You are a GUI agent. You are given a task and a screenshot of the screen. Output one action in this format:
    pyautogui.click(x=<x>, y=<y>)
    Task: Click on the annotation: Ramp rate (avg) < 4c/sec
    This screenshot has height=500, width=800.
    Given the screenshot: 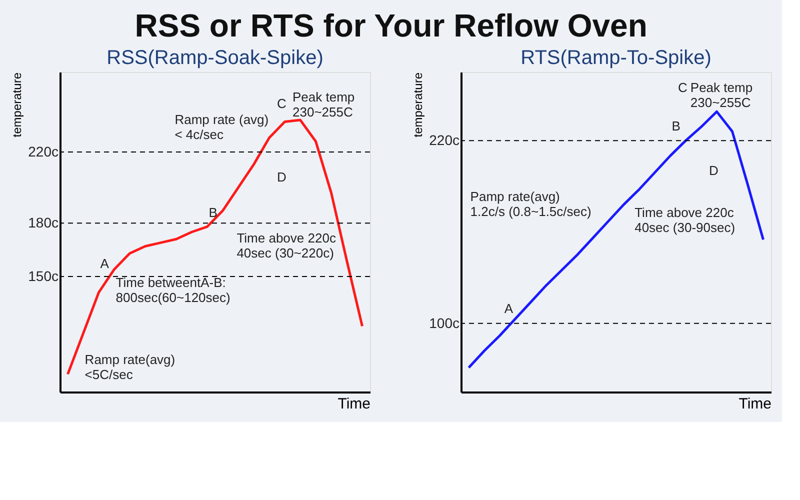 What is the action you would take?
    pyautogui.click(x=221, y=127)
    